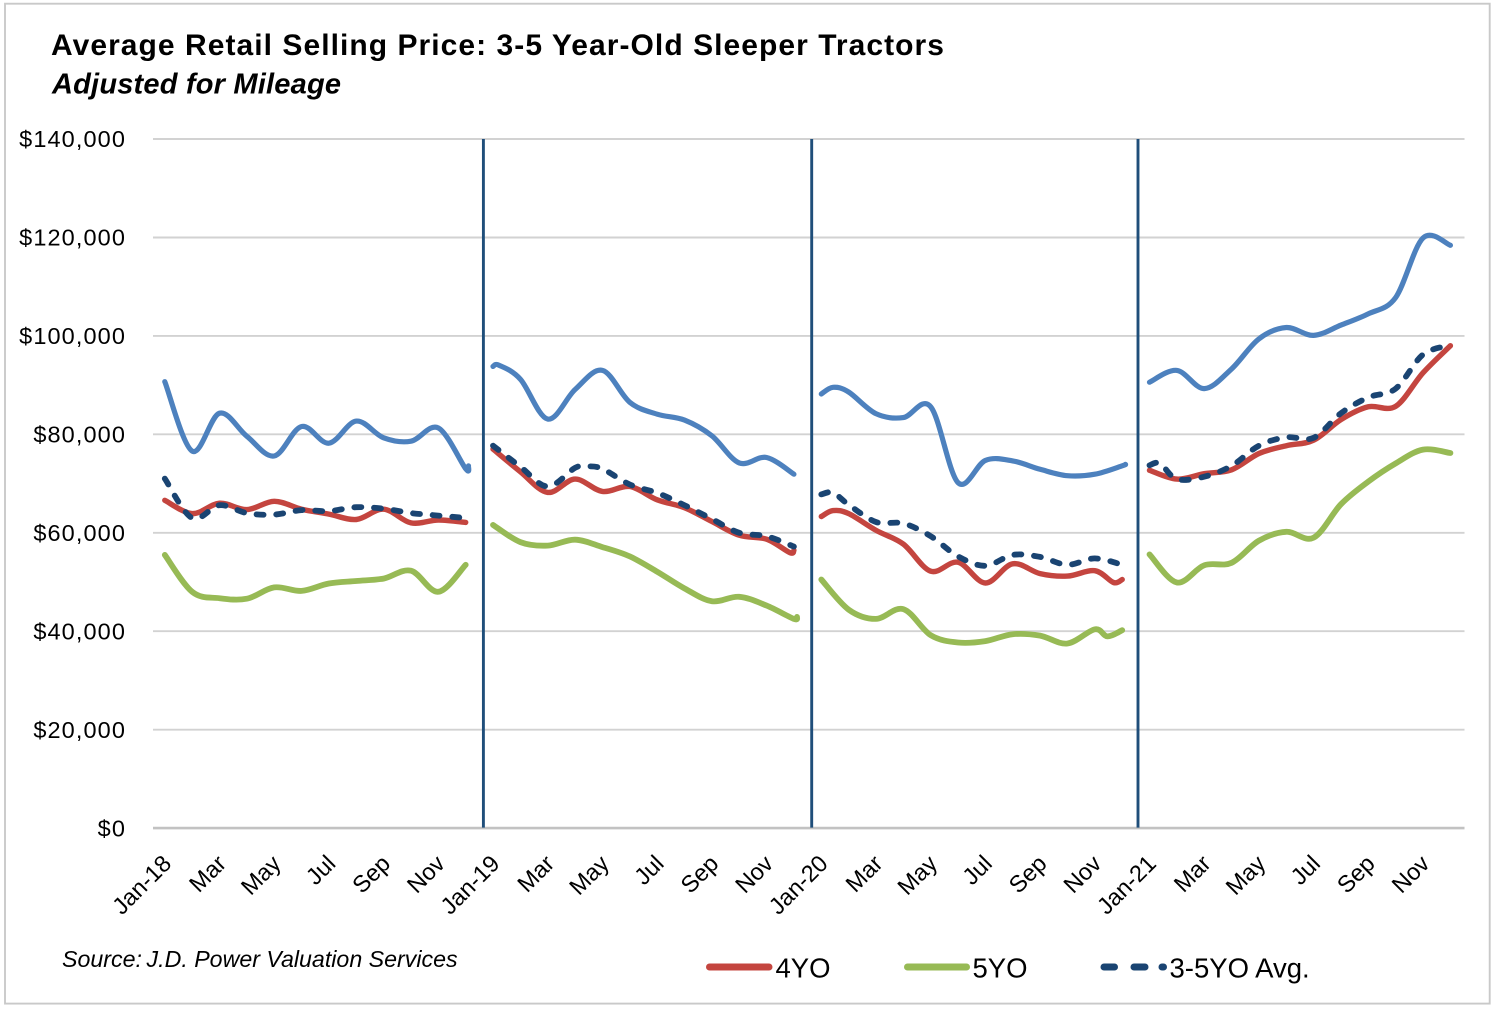 Image resolution: width=1496 pixels, height=1017 pixels. What do you see at coordinates (79, 631) in the screenshot?
I see `svg-text: $40,000` at bounding box center [79, 631].